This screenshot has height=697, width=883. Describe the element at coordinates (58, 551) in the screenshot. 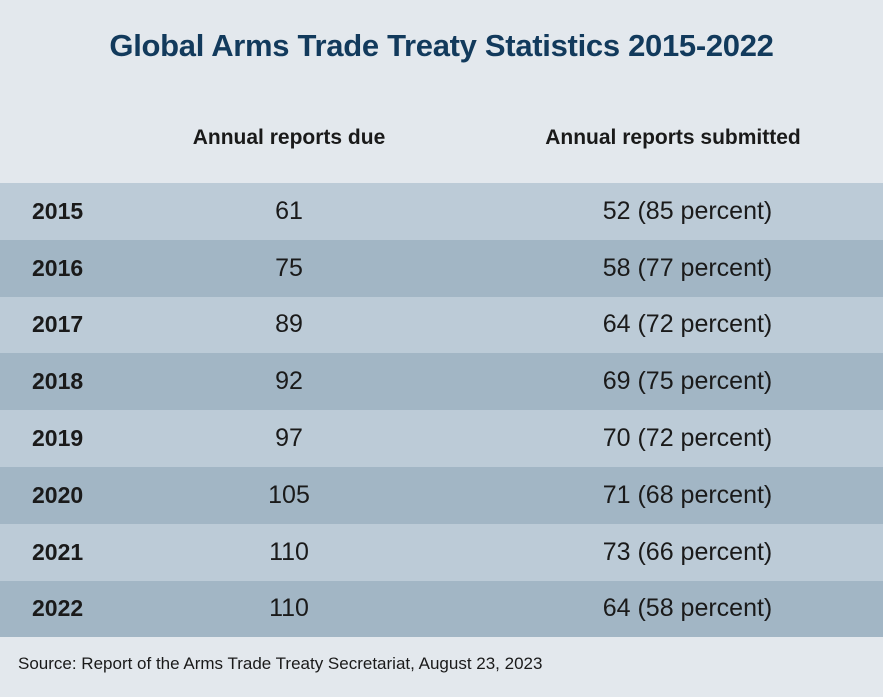

I see `year-cell: 2021` at that location.